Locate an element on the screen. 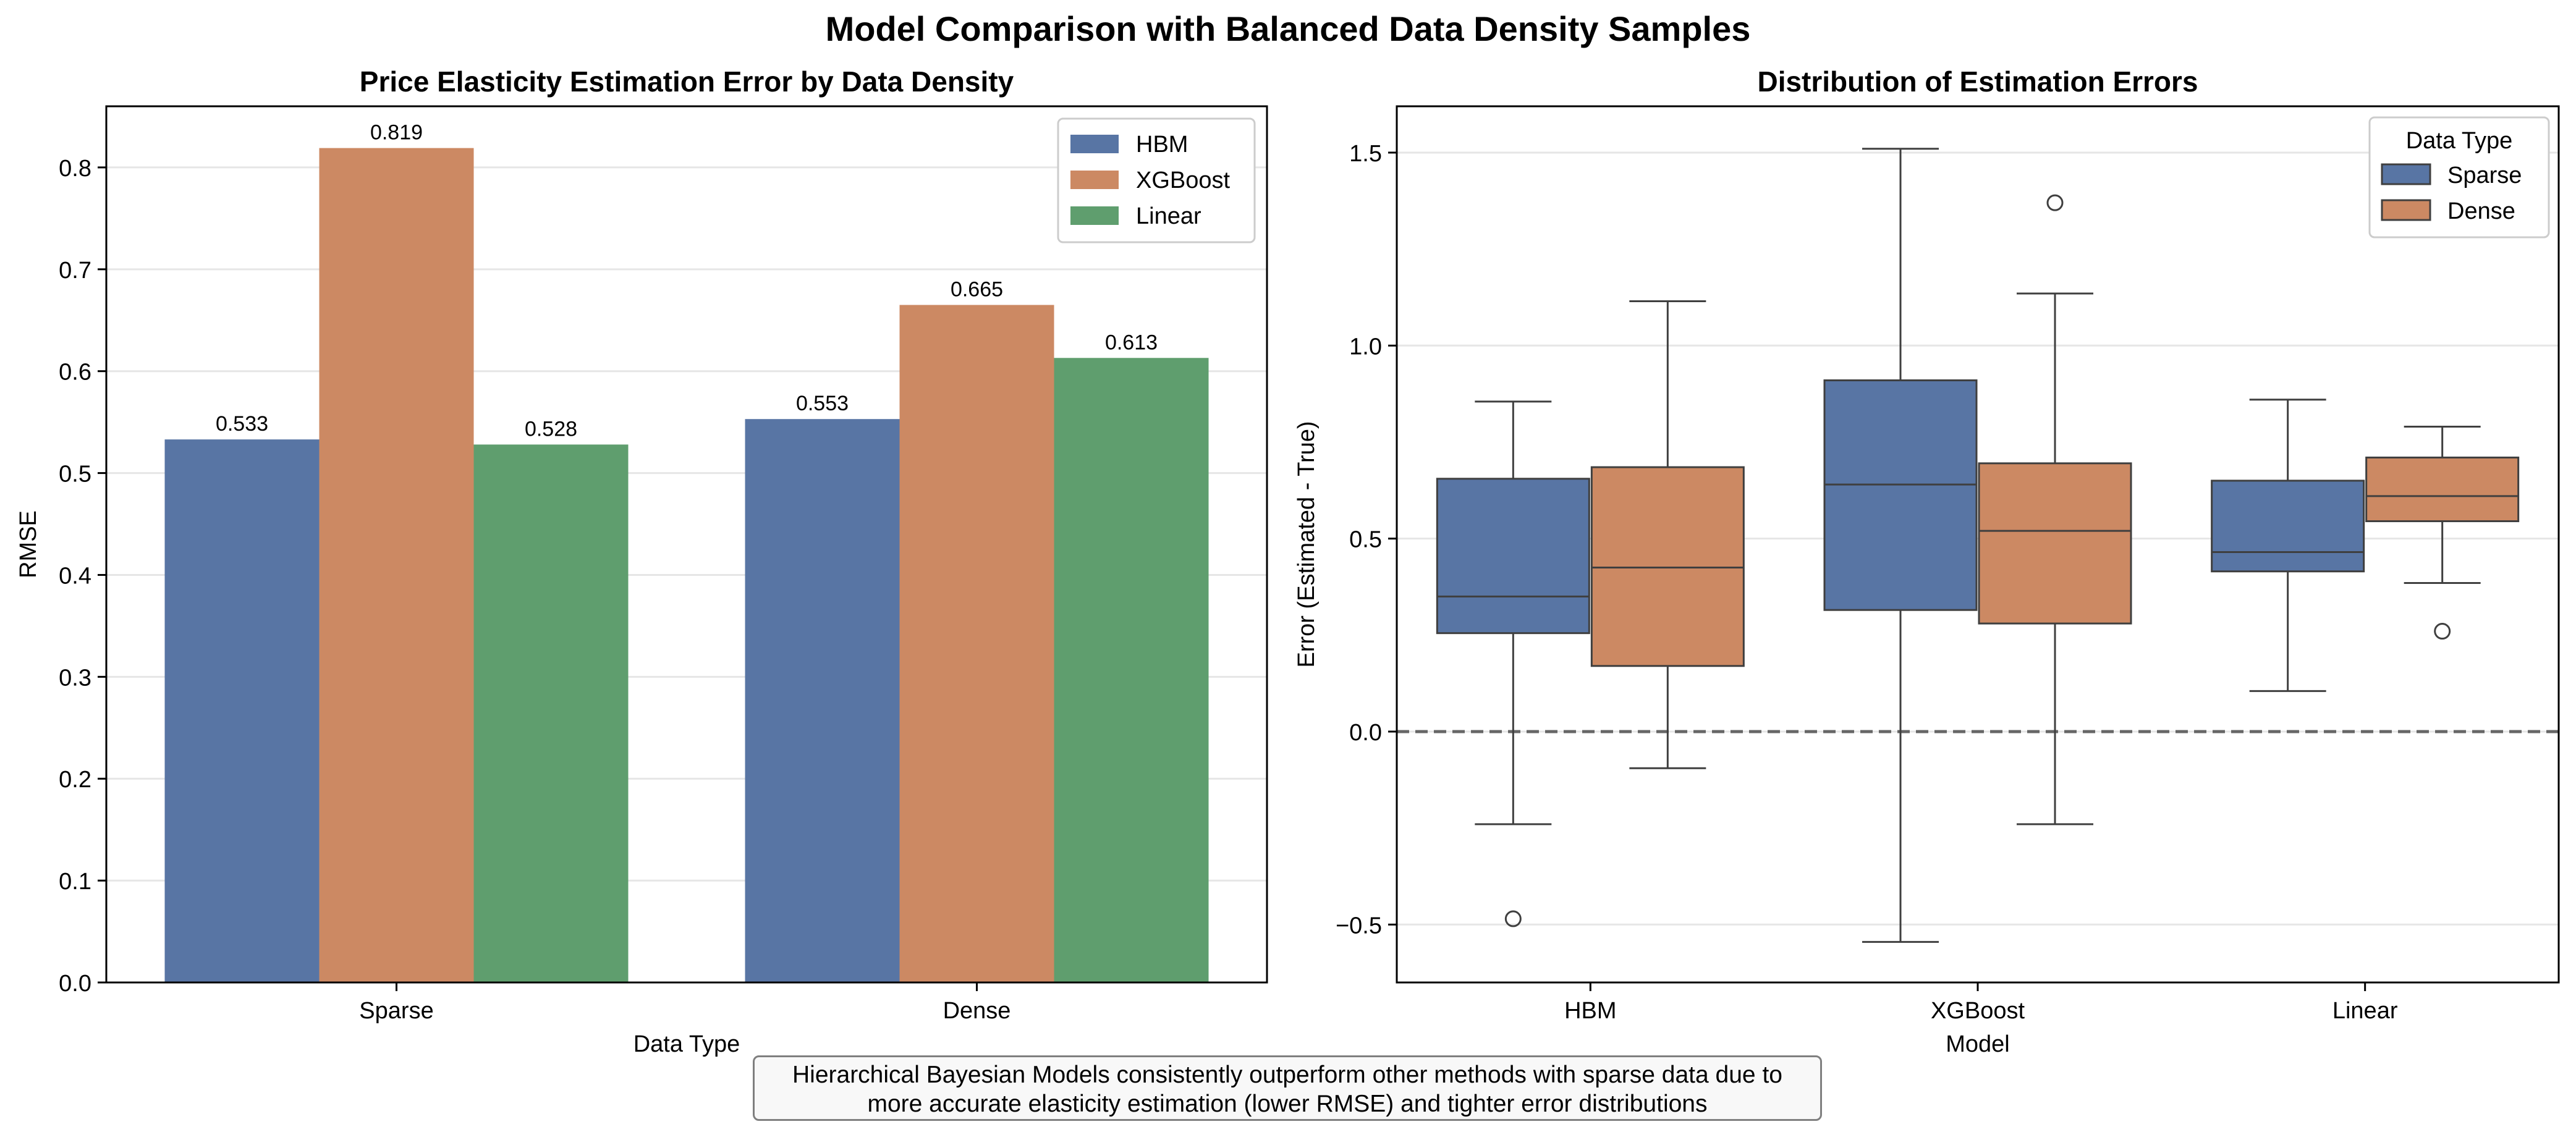  x-tick-label: Dense is located at coordinates (977, 1011).